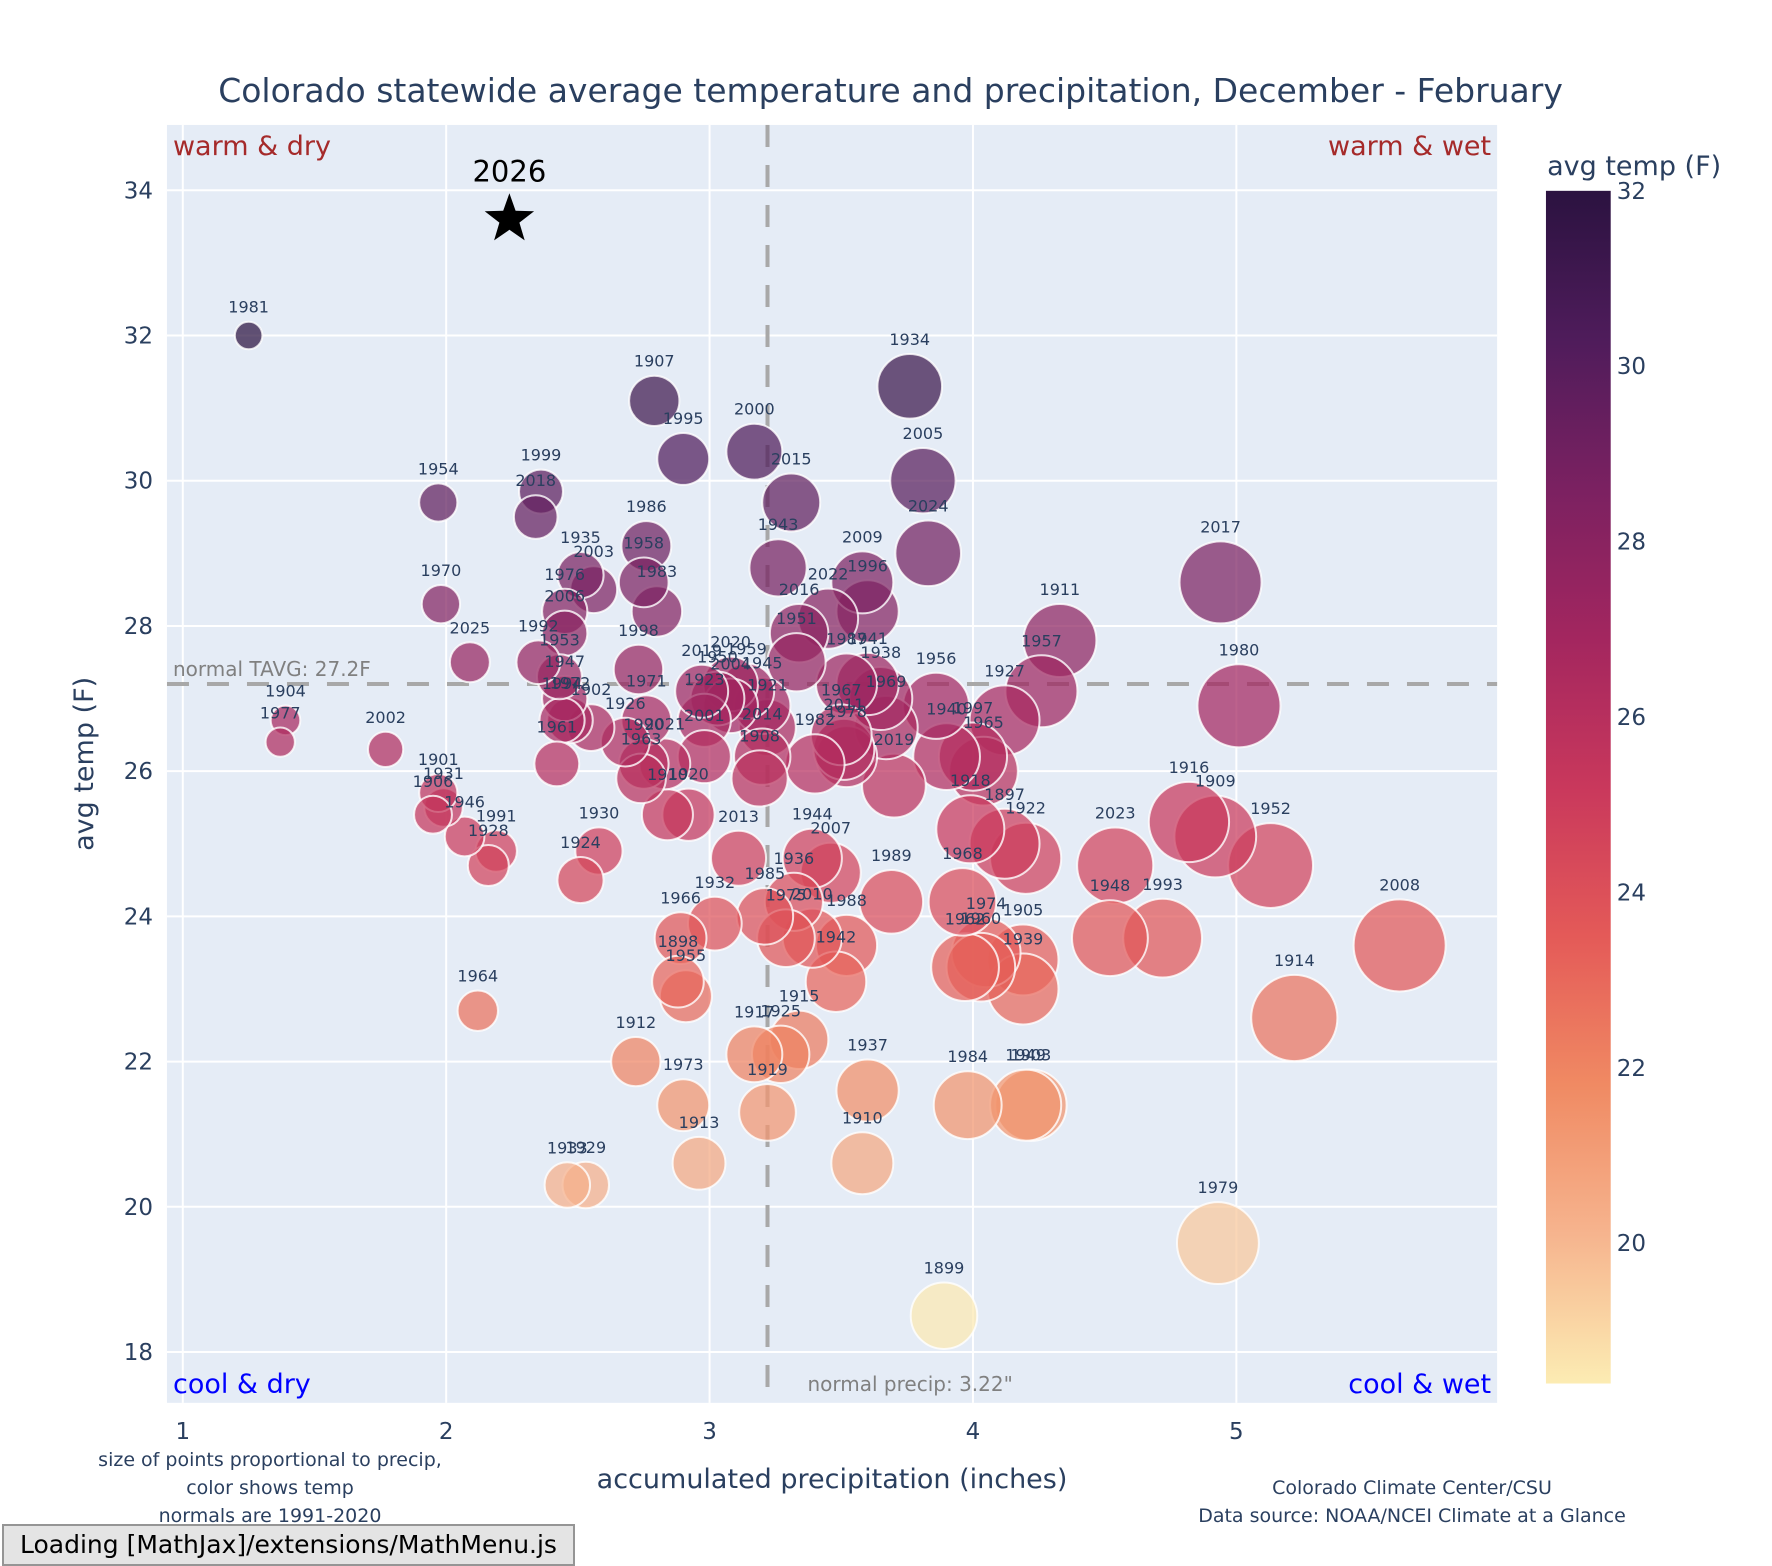 The width and height of the screenshot is (1772, 1566). Describe the element at coordinates (832, 1479) in the screenshot. I see `x-axis-title: accumulated precipitation (inches)` at that location.